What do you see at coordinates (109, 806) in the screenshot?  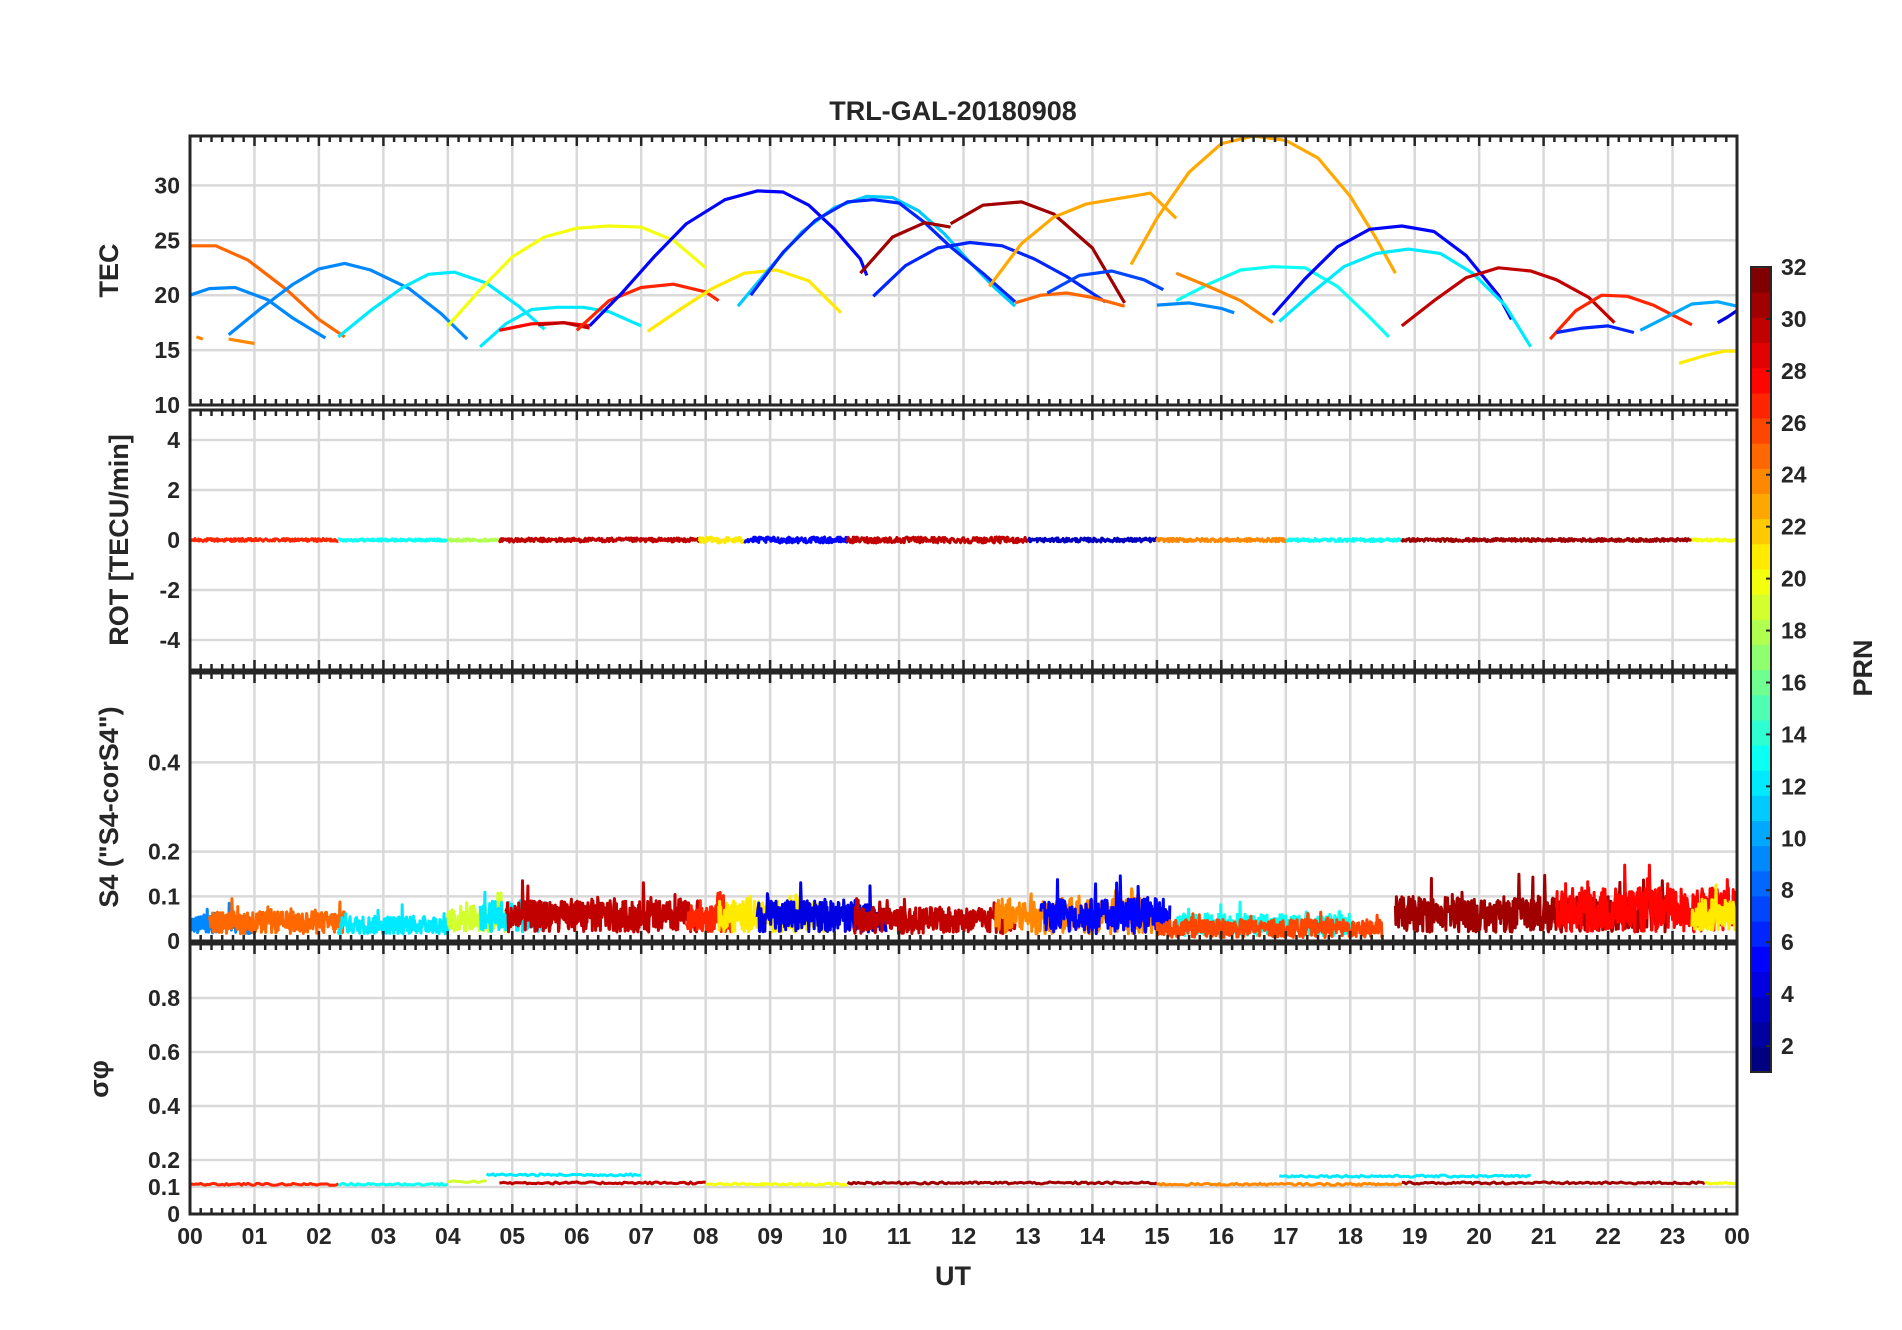 I see `y-axis-title-s4: S4 ("S4-corS4")` at bounding box center [109, 806].